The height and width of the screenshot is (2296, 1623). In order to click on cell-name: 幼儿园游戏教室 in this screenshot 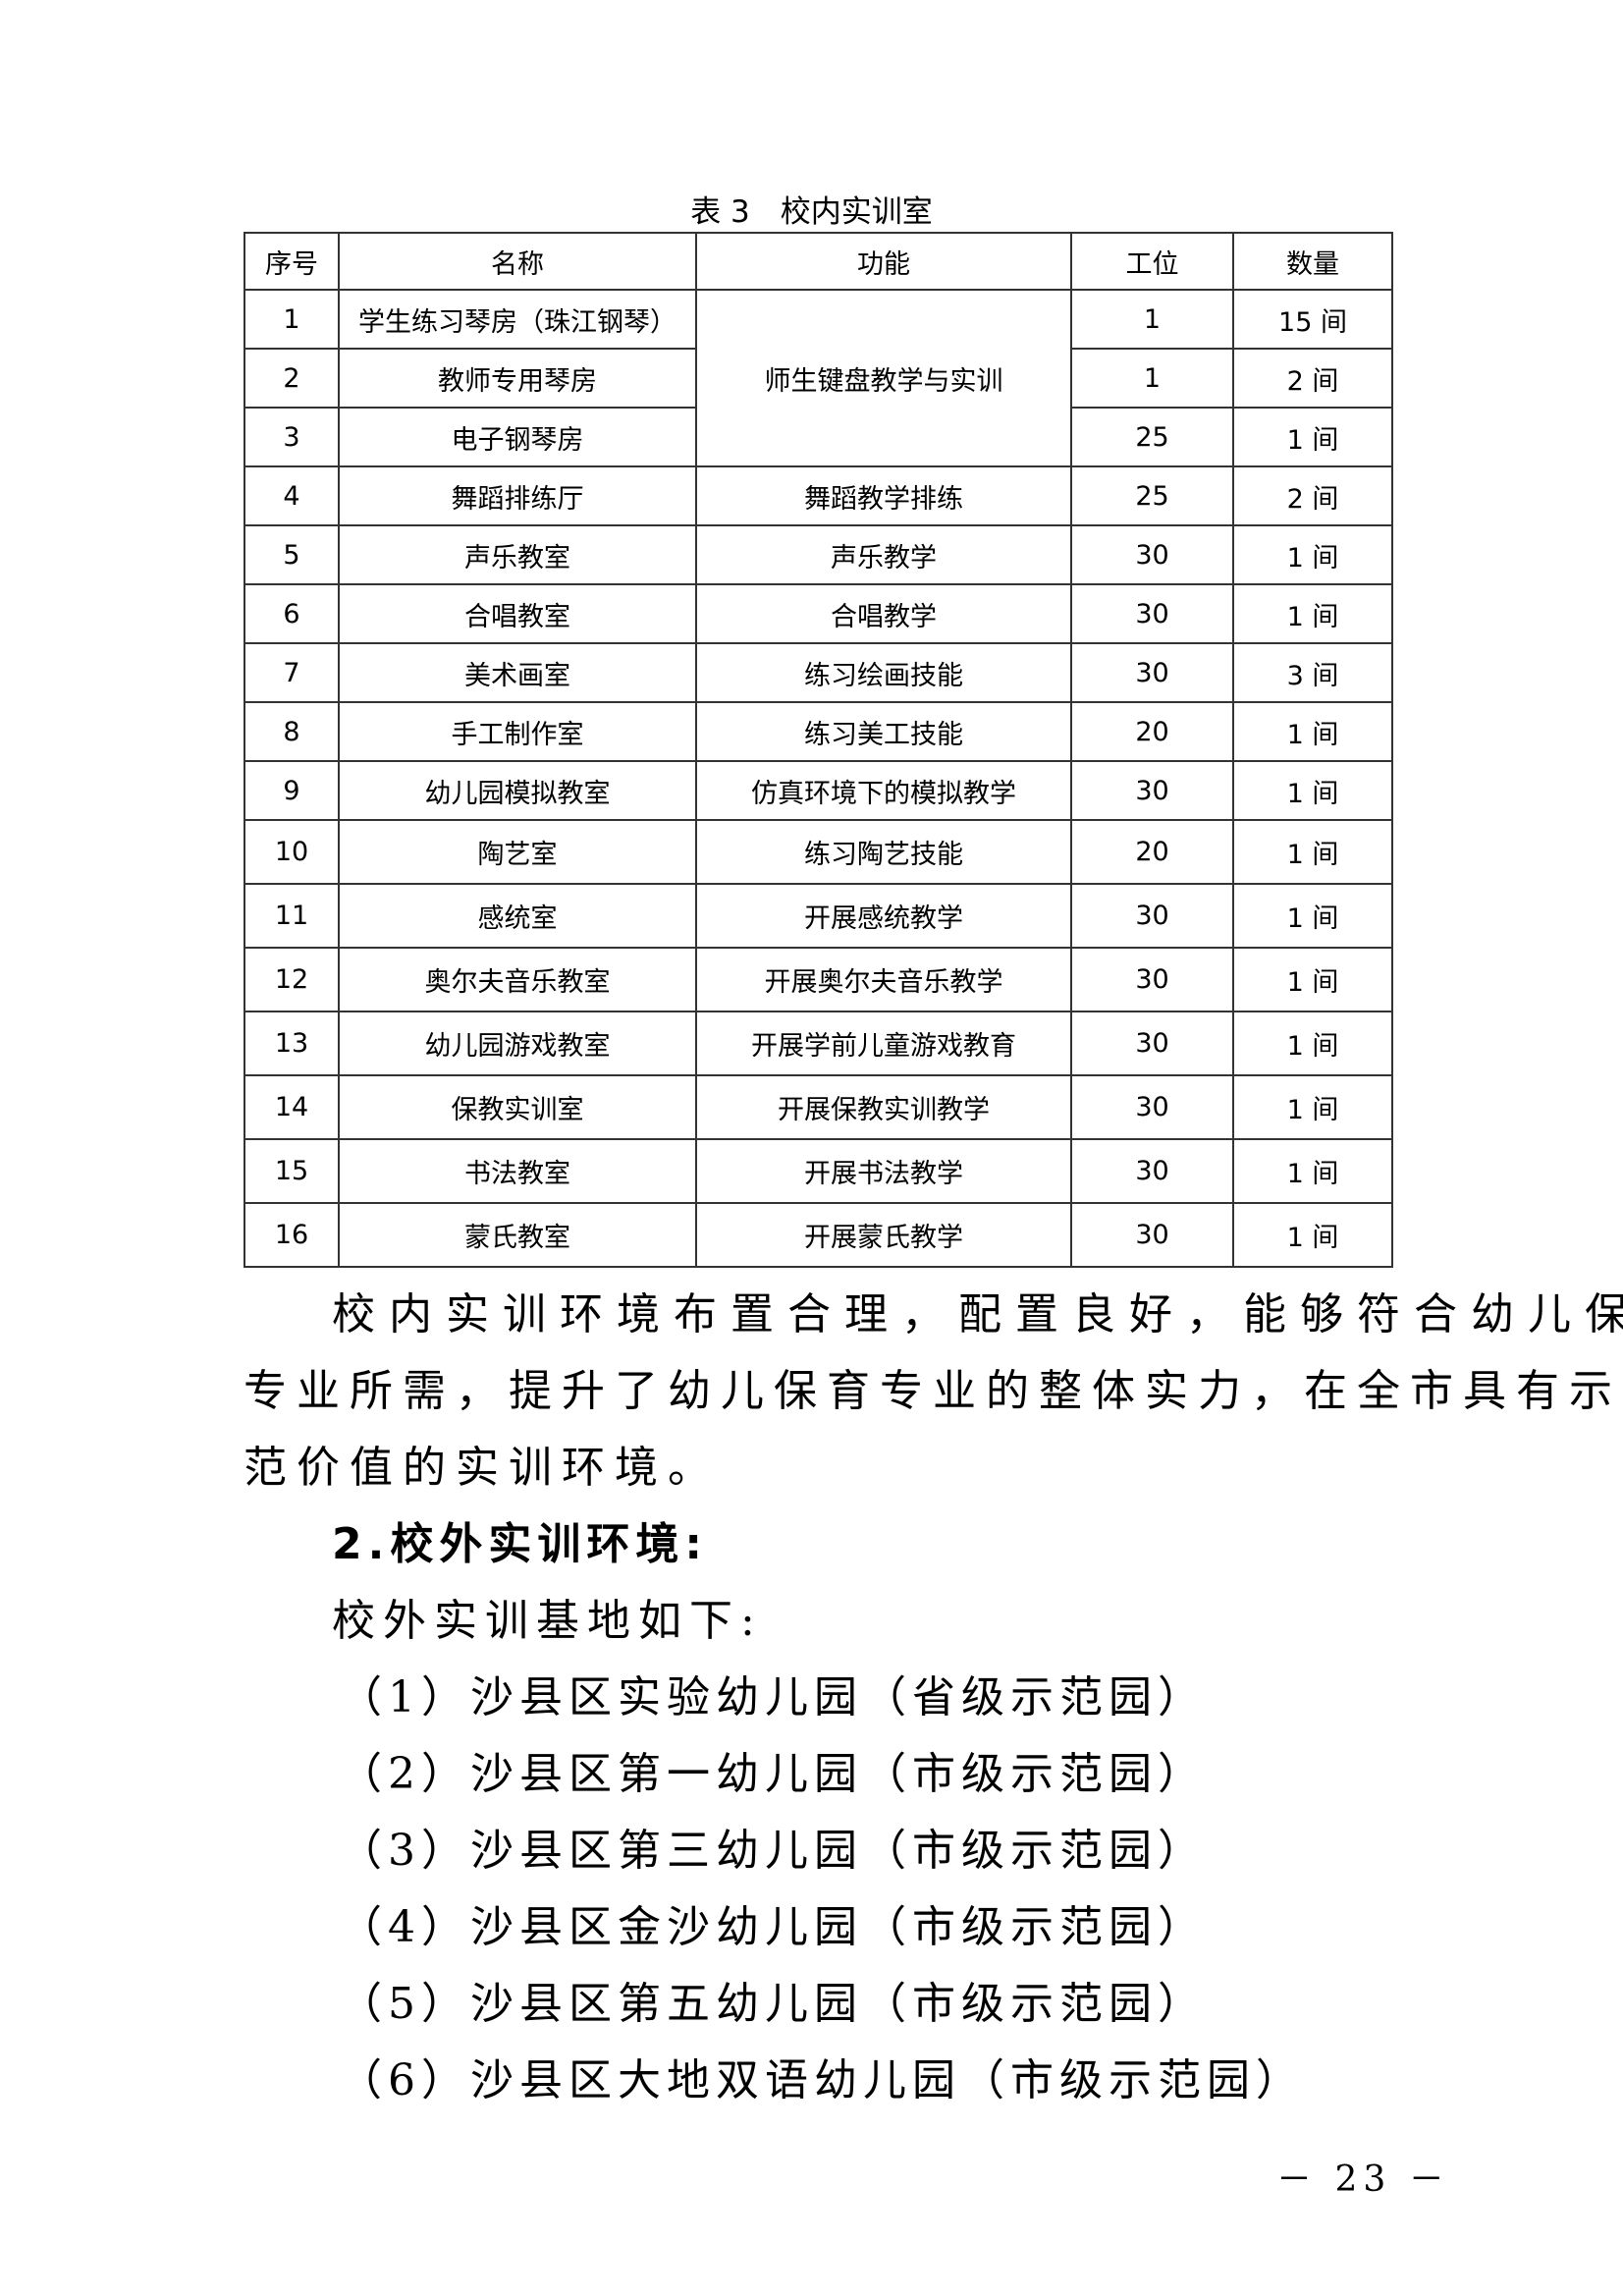, I will do `click(518, 1043)`.